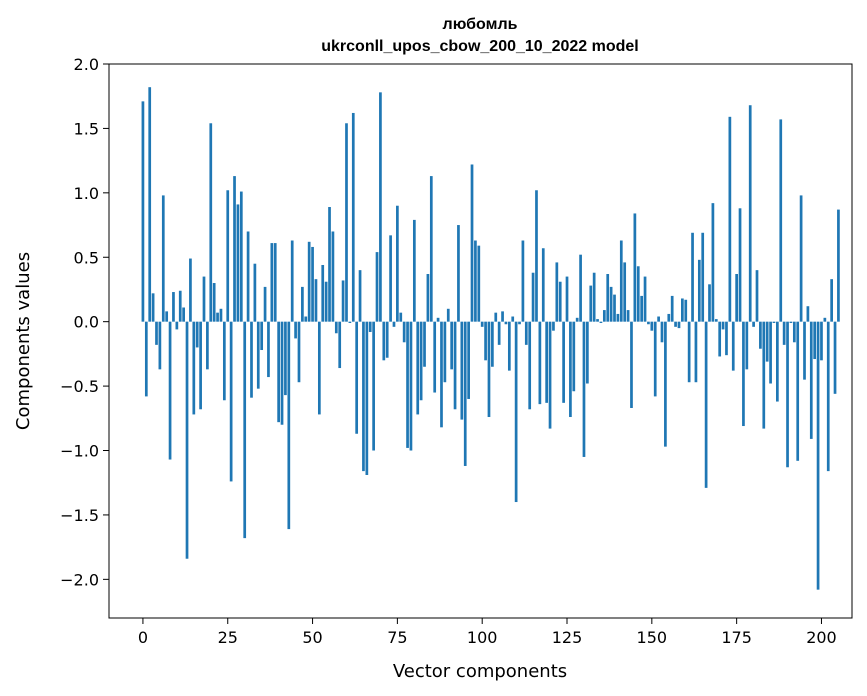 The width and height of the screenshot is (867, 696). What do you see at coordinates (487, 632) in the screenshot?
I see `x-axis-ticks: 0 25 50 75 100 125 150 175 200` at bounding box center [487, 632].